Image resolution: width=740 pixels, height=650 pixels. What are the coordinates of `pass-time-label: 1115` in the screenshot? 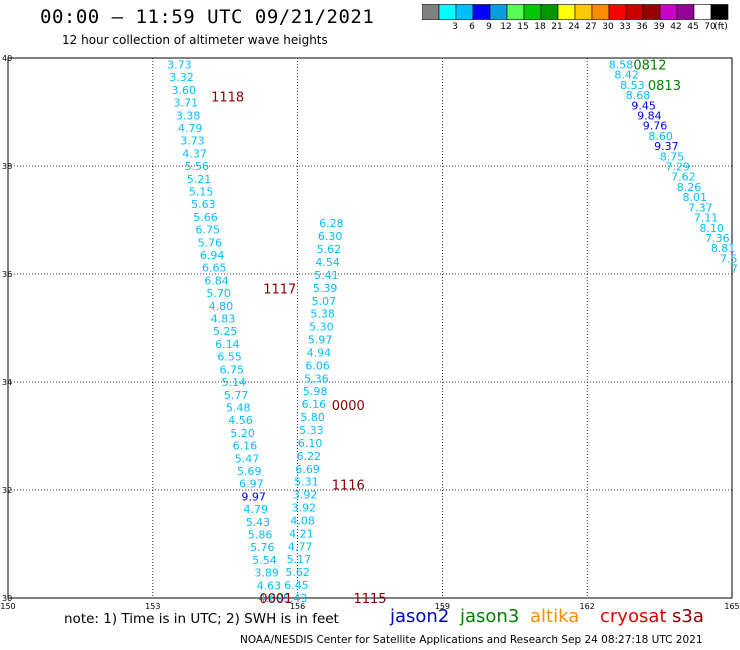 It's located at (369, 599).